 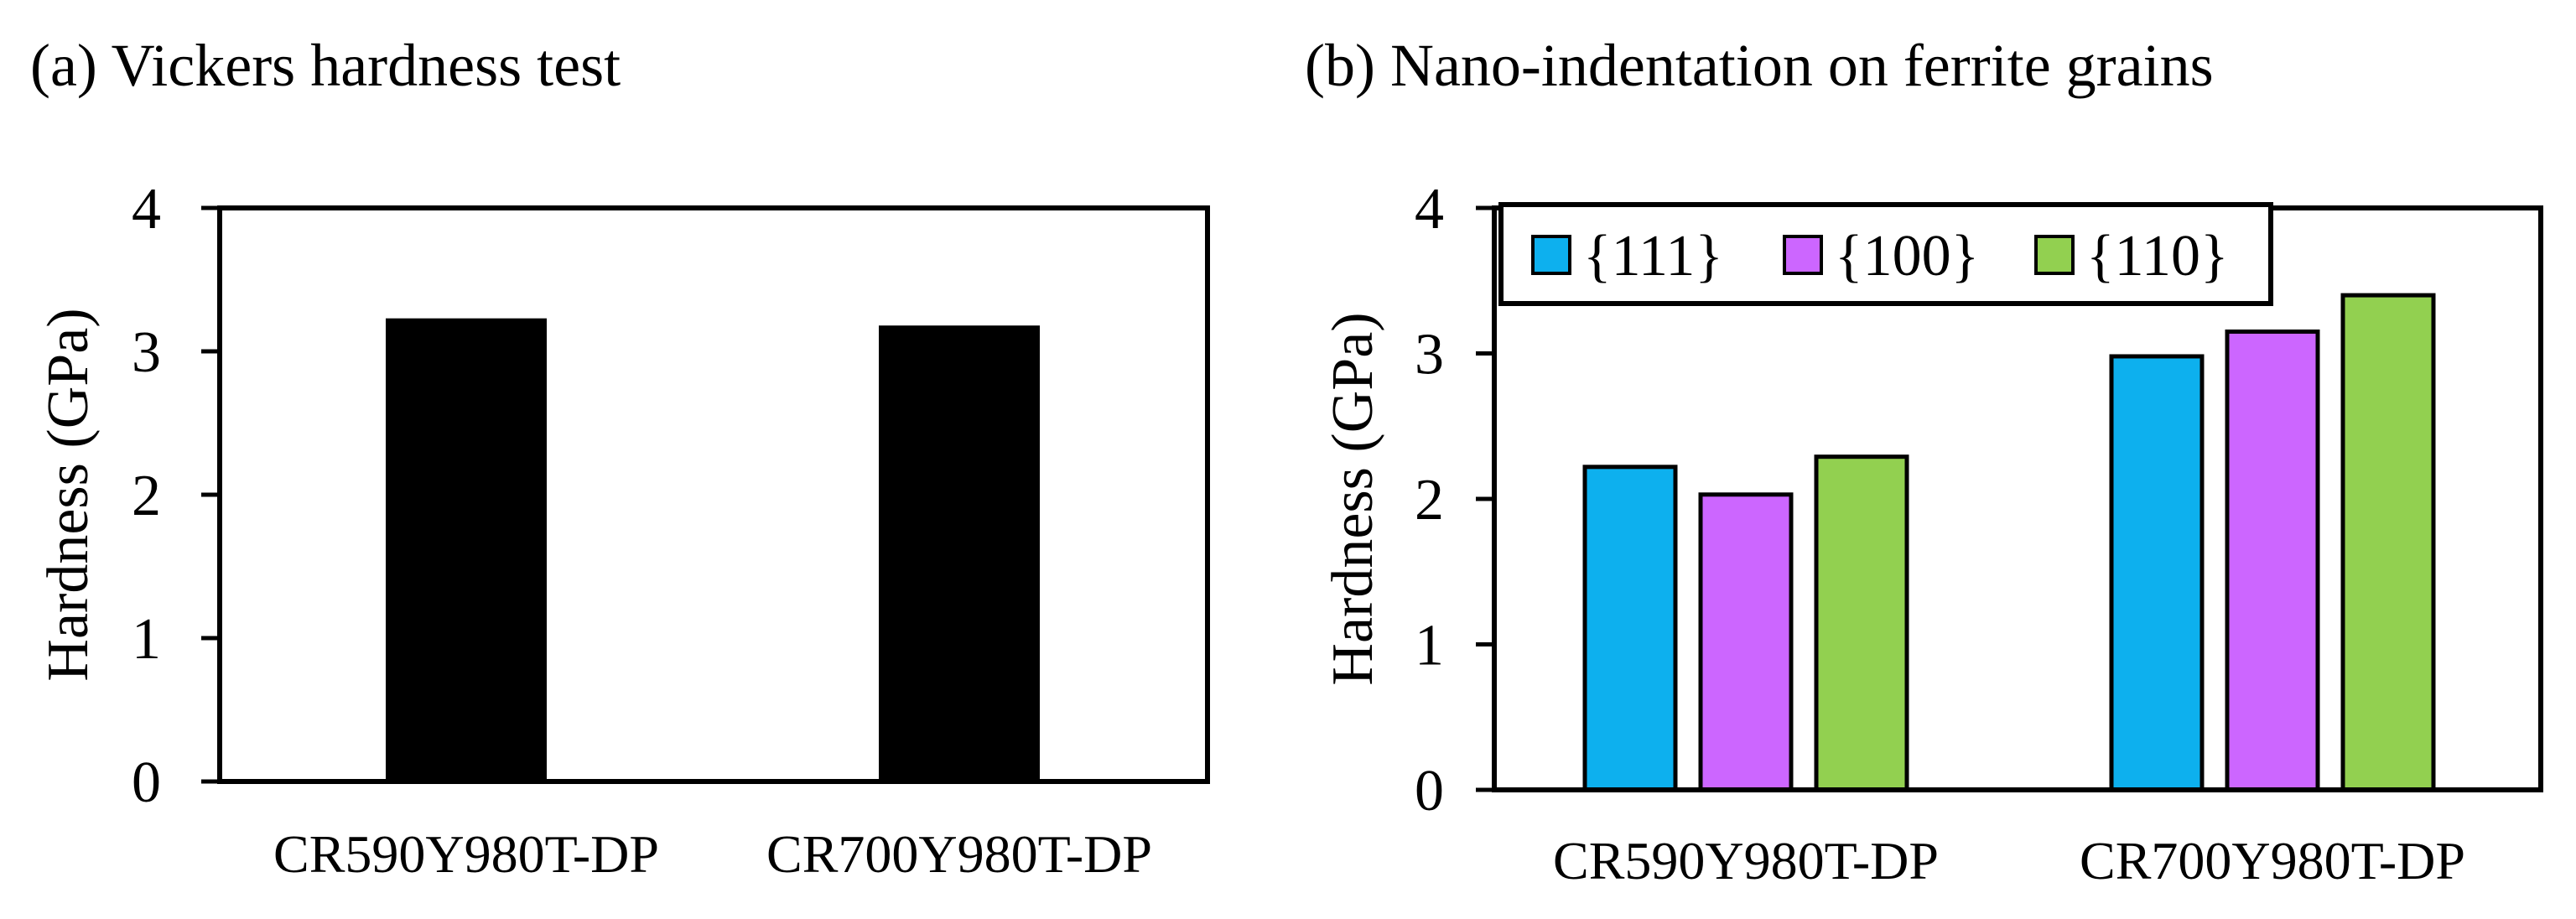 I want to click on legend-label-110: {110}, so click(x=2157, y=256).